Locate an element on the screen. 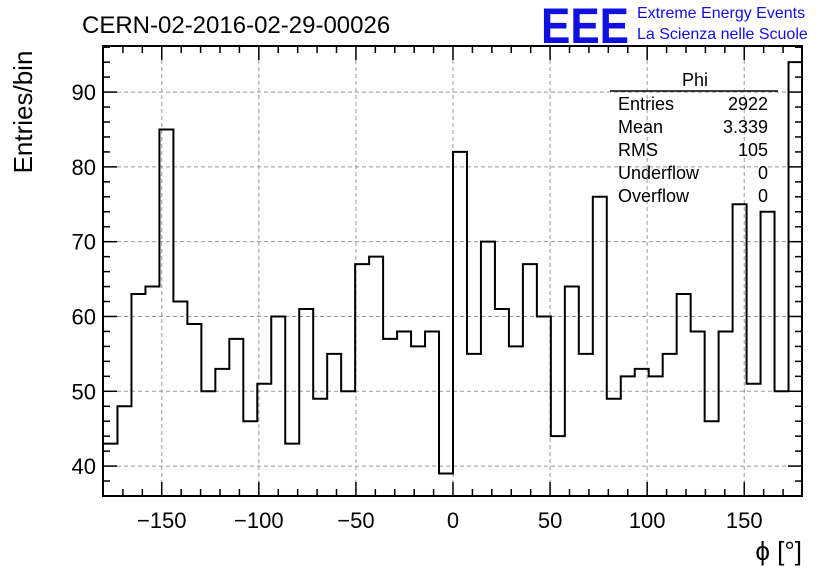 The height and width of the screenshot is (572, 836). x-tick-label: 150 is located at coordinates (744, 520).